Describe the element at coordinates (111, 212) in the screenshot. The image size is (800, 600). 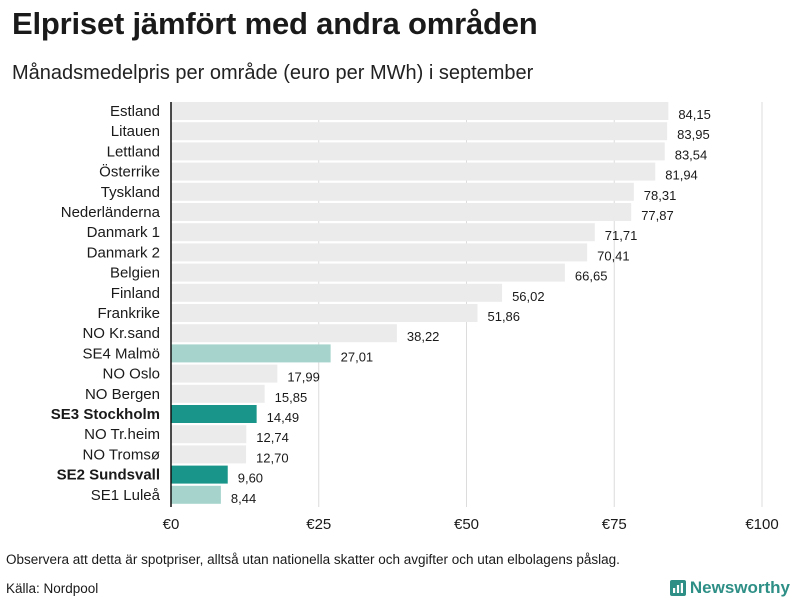
I see `category-label: Nederländerna` at that location.